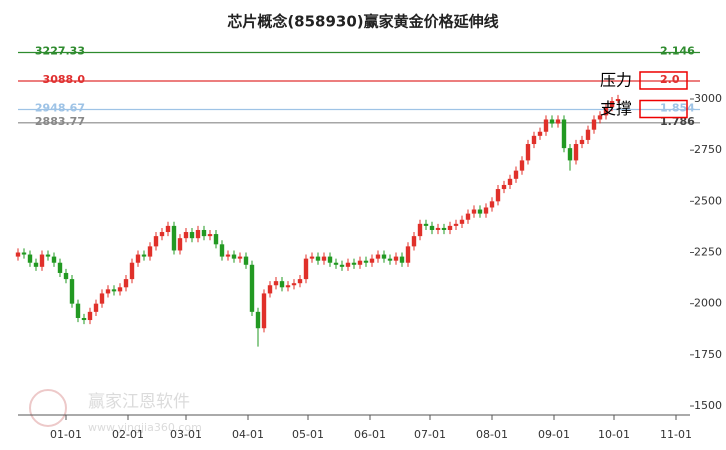 The image size is (726, 450). What do you see at coordinates (370, 434) in the screenshot?
I see `x-tick-label: 06-01` at bounding box center [370, 434].